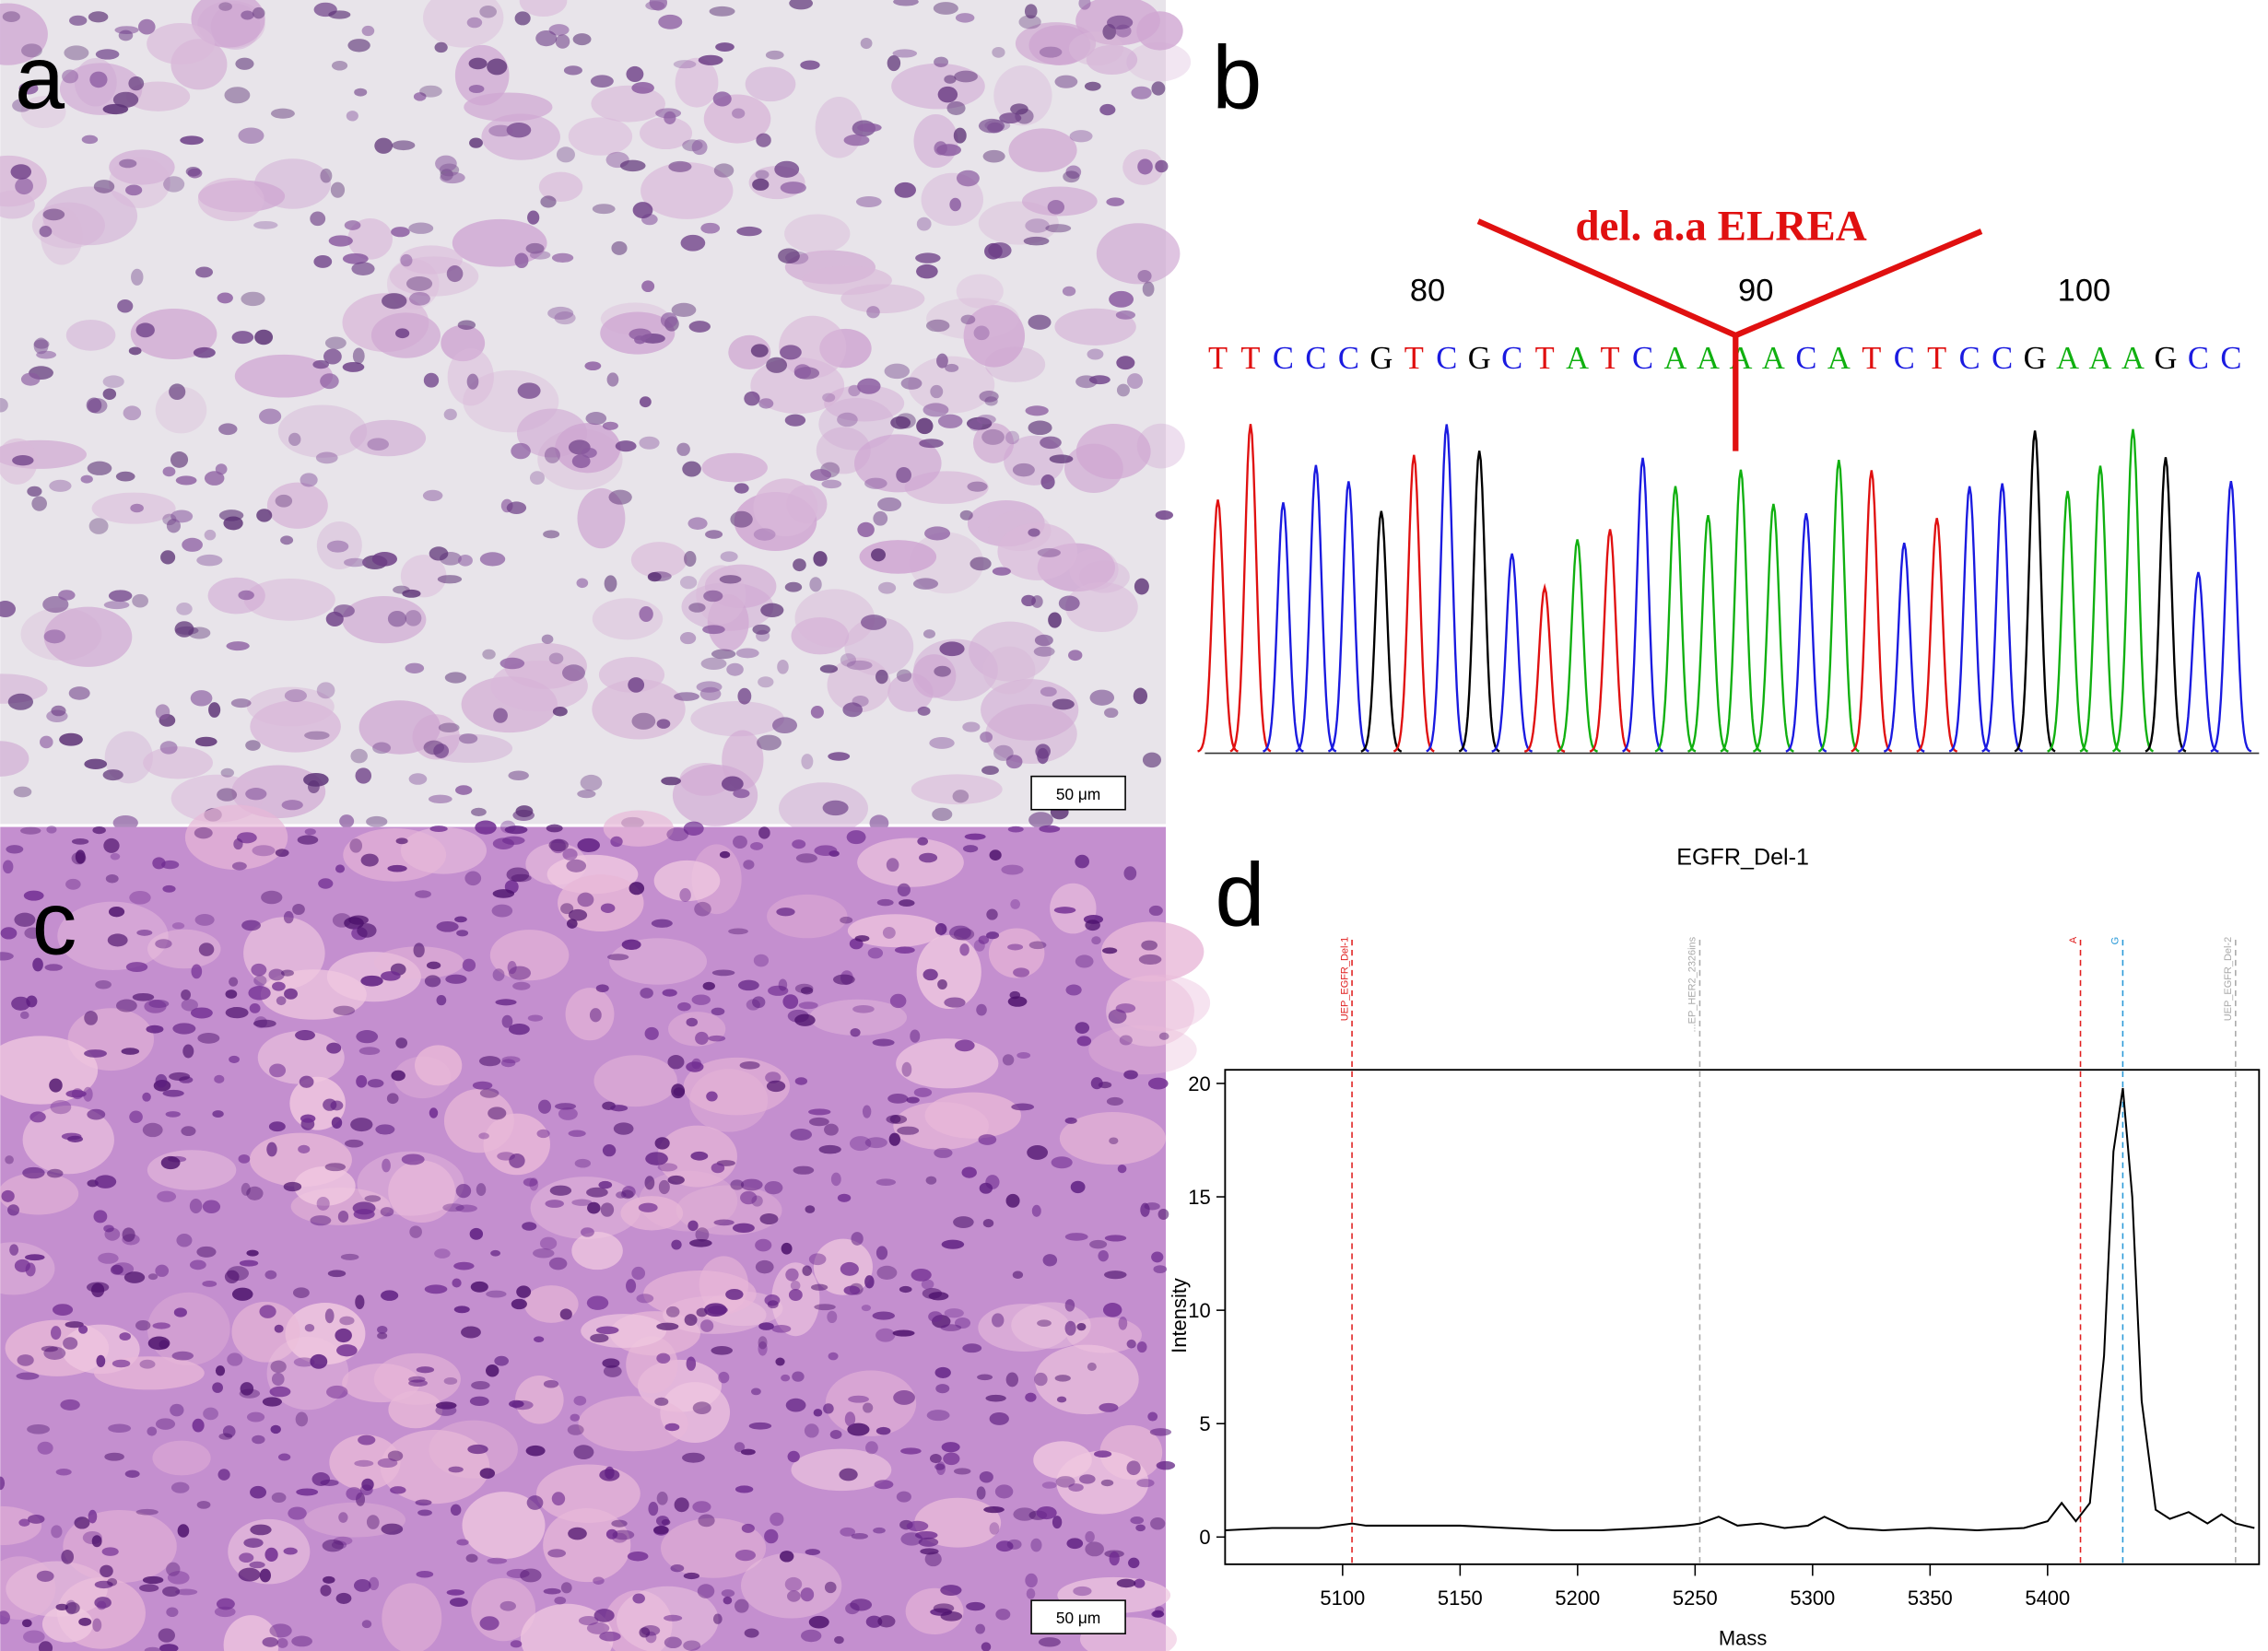 The image size is (2268, 1651). I want to click on base-call: G, so click(1381, 359).